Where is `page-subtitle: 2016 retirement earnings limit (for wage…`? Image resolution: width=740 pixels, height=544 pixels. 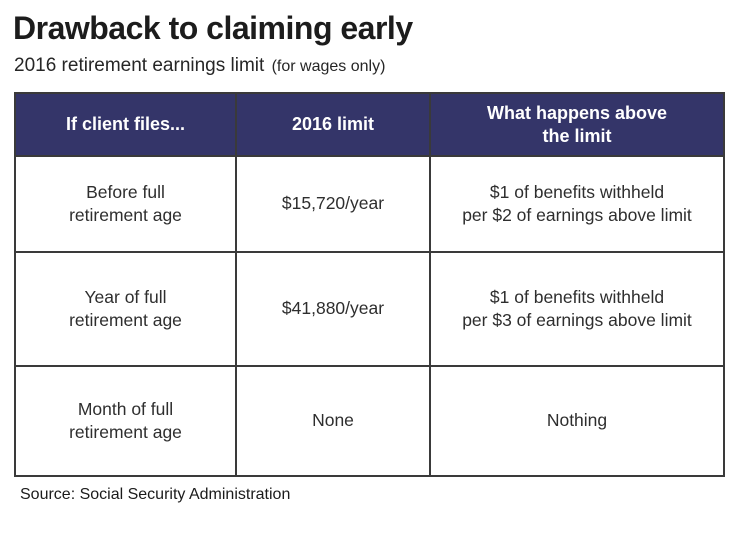 page-subtitle: 2016 retirement earnings limit (for wage… is located at coordinates (199, 66).